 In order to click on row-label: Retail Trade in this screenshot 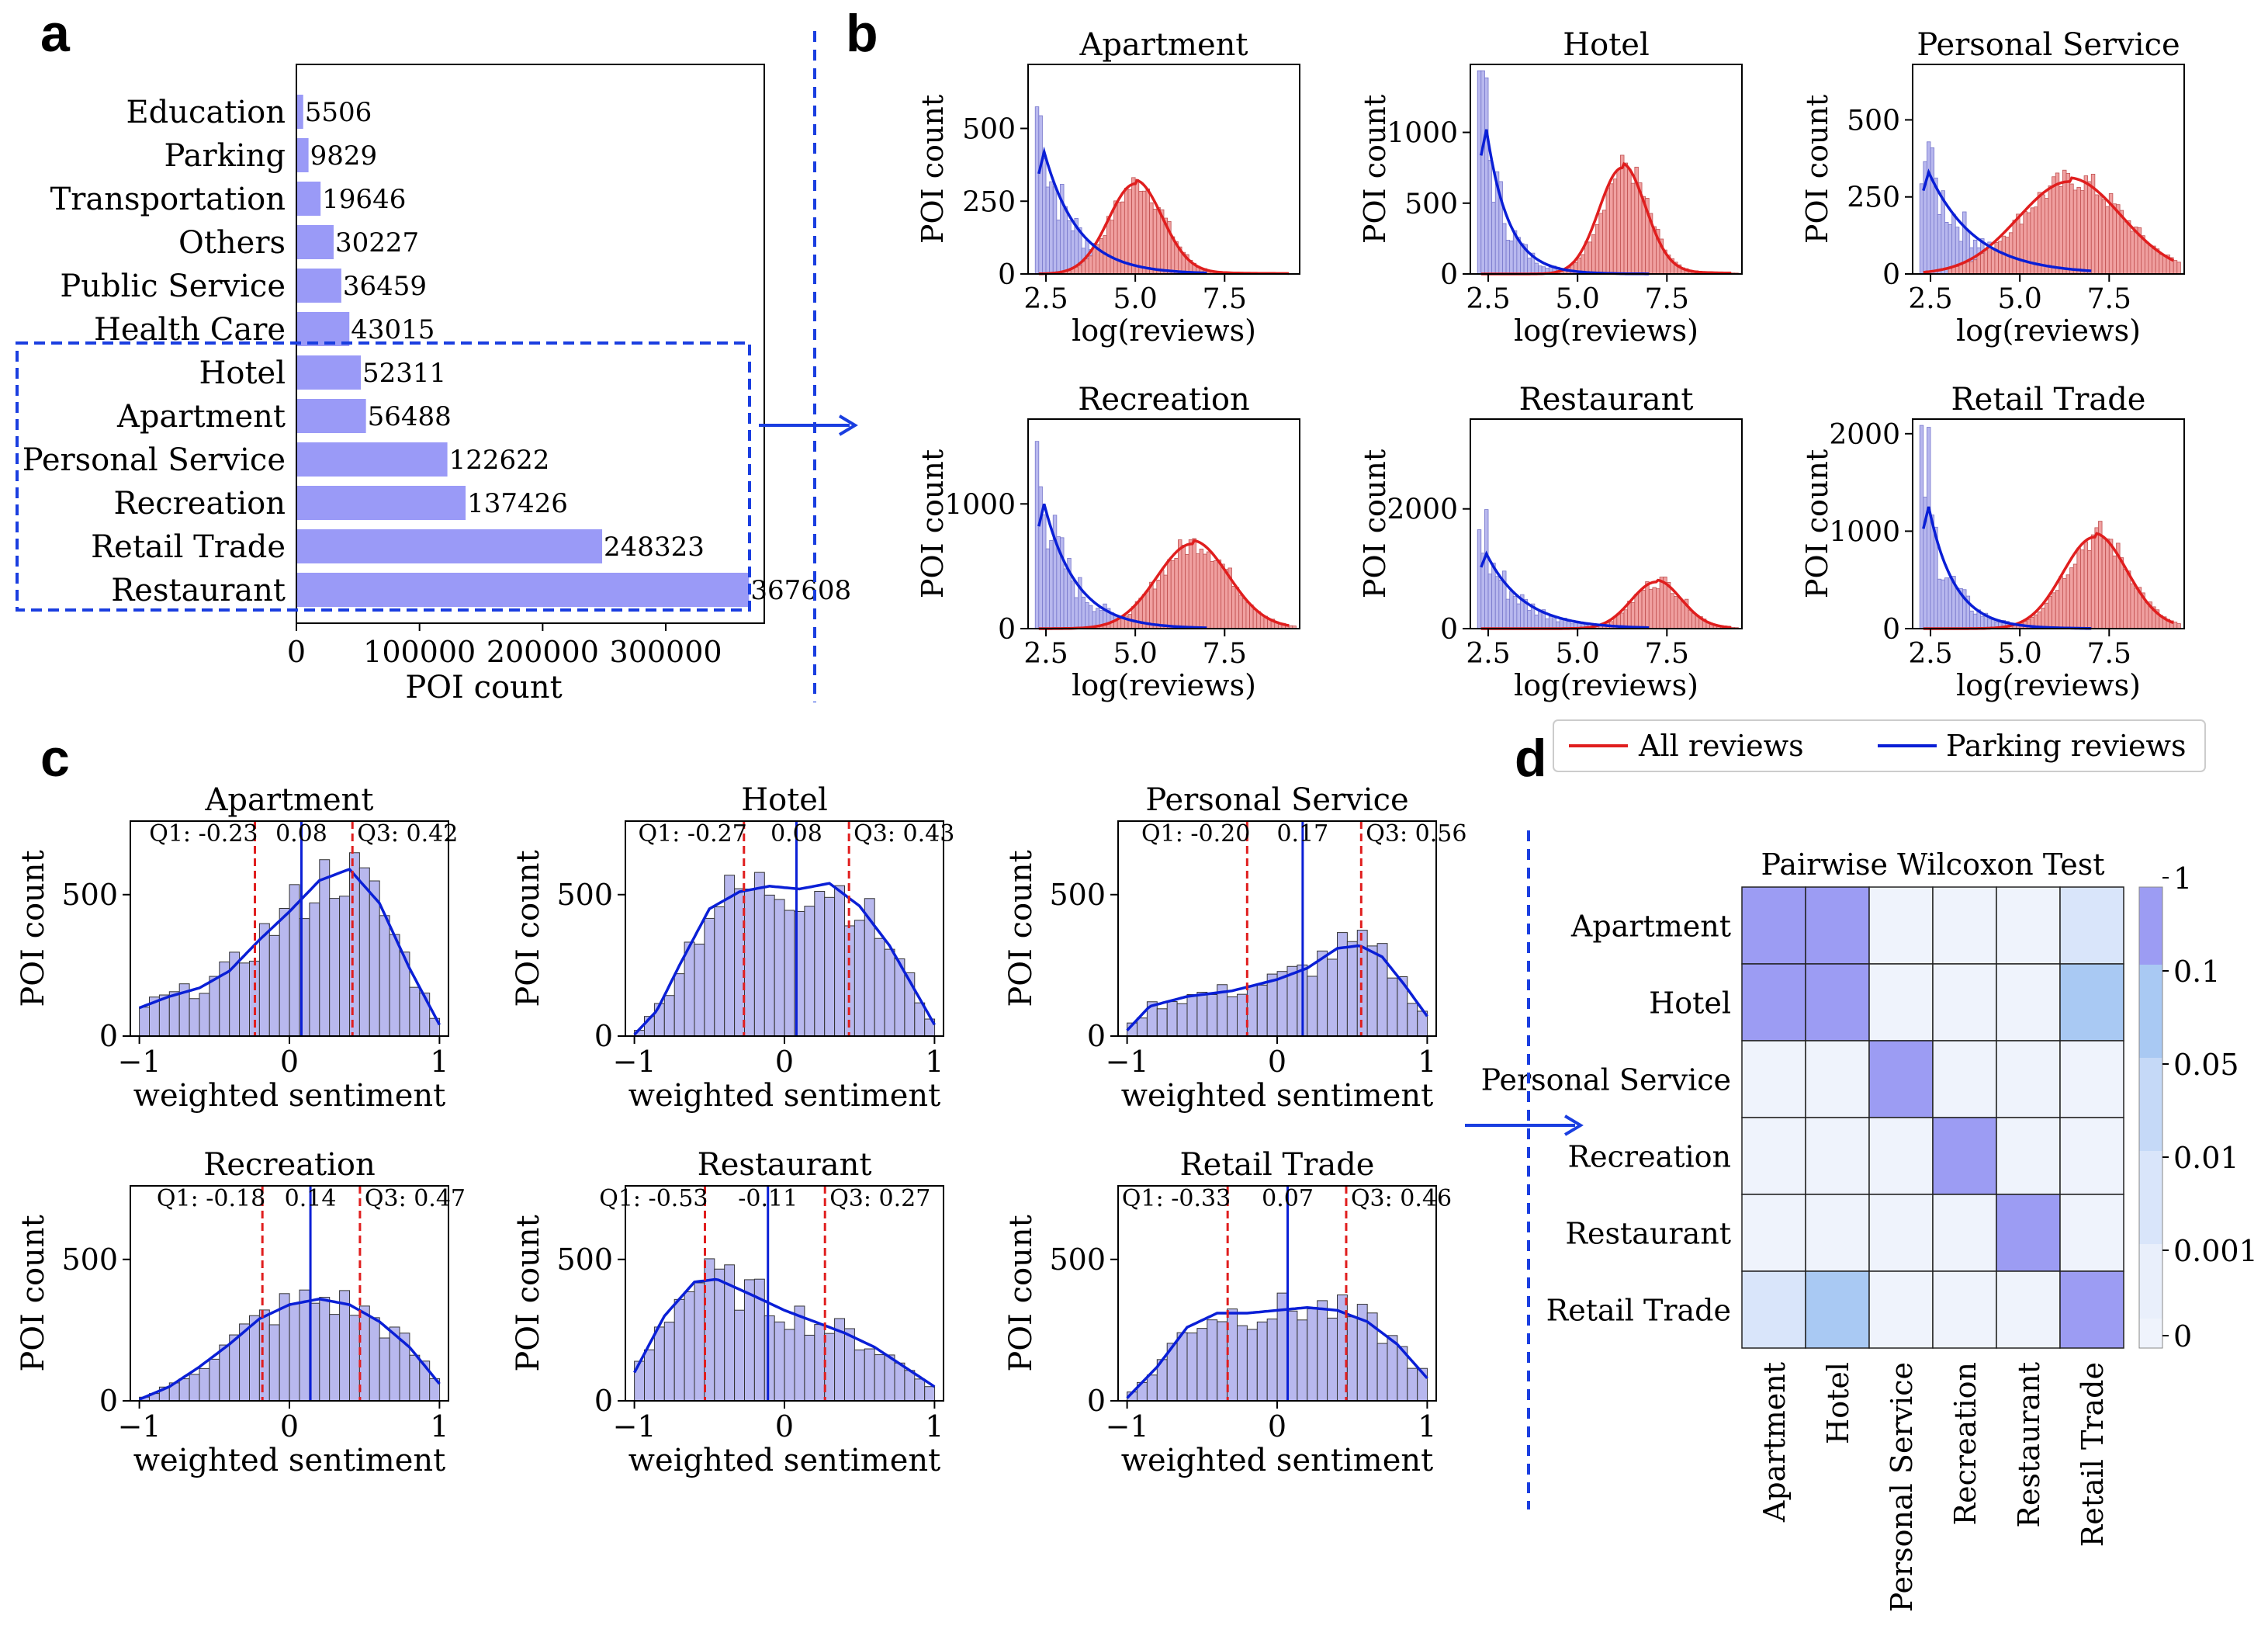, I will do `click(1638, 1311)`.